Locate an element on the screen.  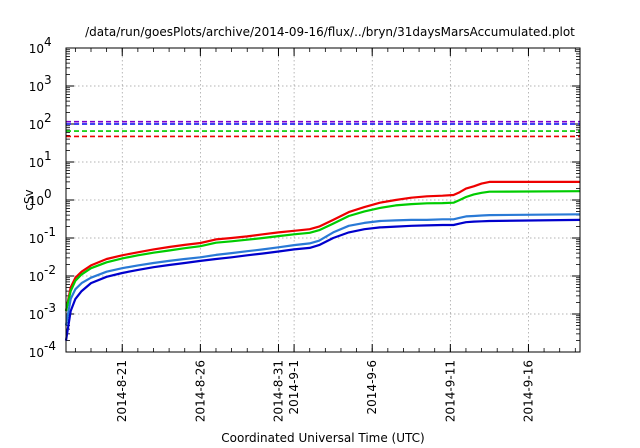
x-tick-label: 2014-9-6 is located at coordinates (372, 387).